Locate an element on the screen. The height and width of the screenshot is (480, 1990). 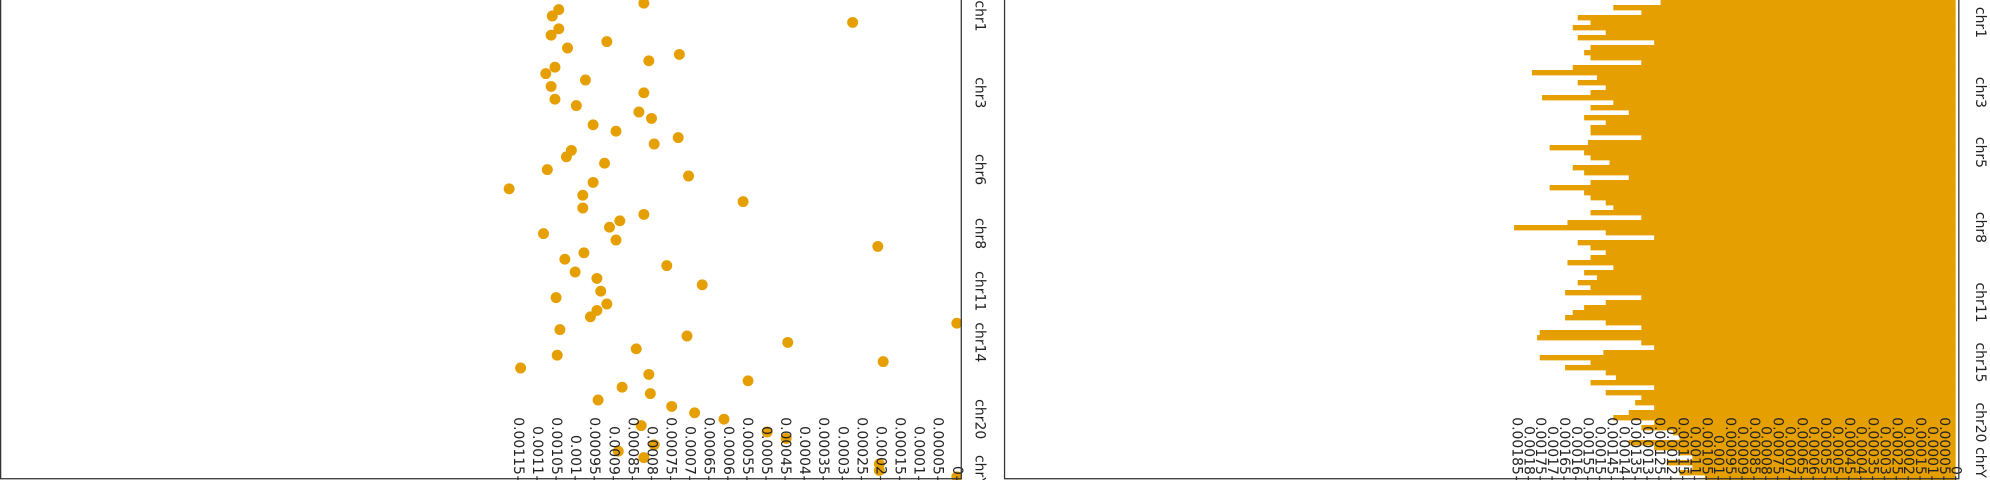
category-label: chr15 is located at coordinates (1980, 362).